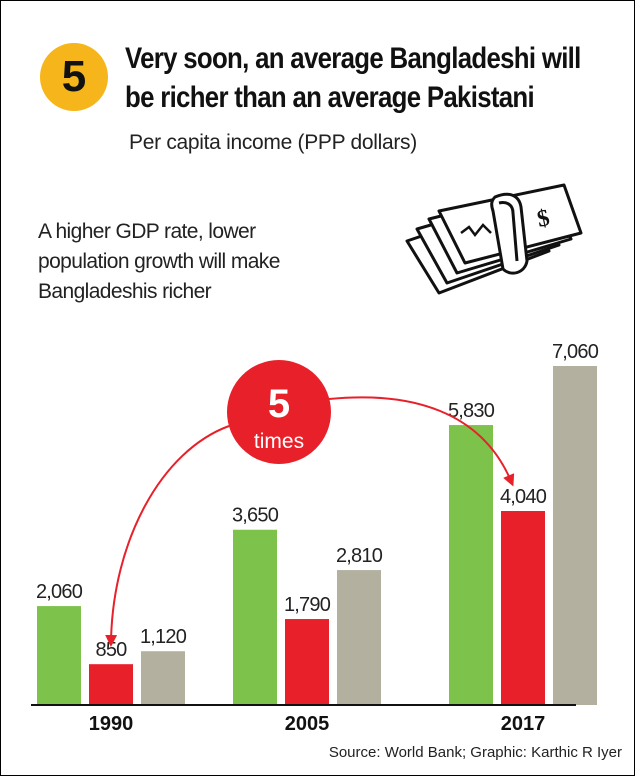 This screenshot has width=635, height=776. What do you see at coordinates (330, 97) in the screenshot?
I see `headline-line-2: be richer than an average Pakistani` at bounding box center [330, 97].